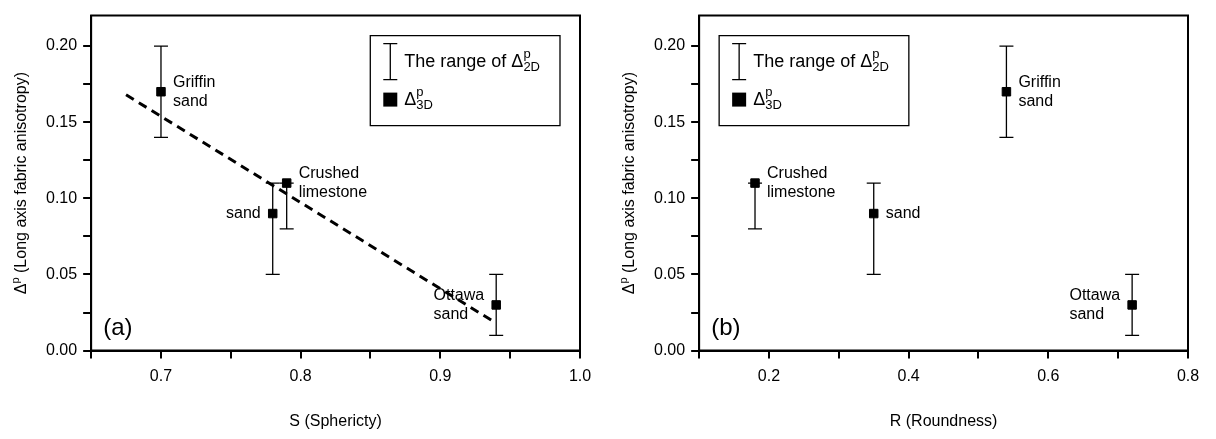 Image resolution: width=1216 pixels, height=439 pixels. Describe the element at coordinates (943, 420) in the screenshot. I see `x-axis-title: R (Roundness)` at that location.